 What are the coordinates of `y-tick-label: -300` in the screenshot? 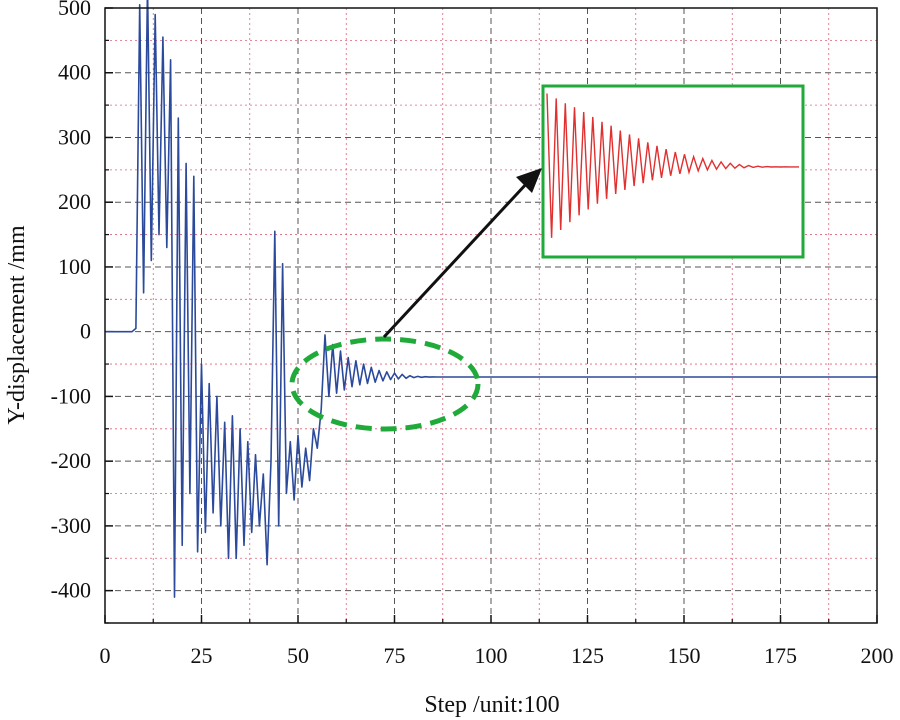 It's located at (71, 525).